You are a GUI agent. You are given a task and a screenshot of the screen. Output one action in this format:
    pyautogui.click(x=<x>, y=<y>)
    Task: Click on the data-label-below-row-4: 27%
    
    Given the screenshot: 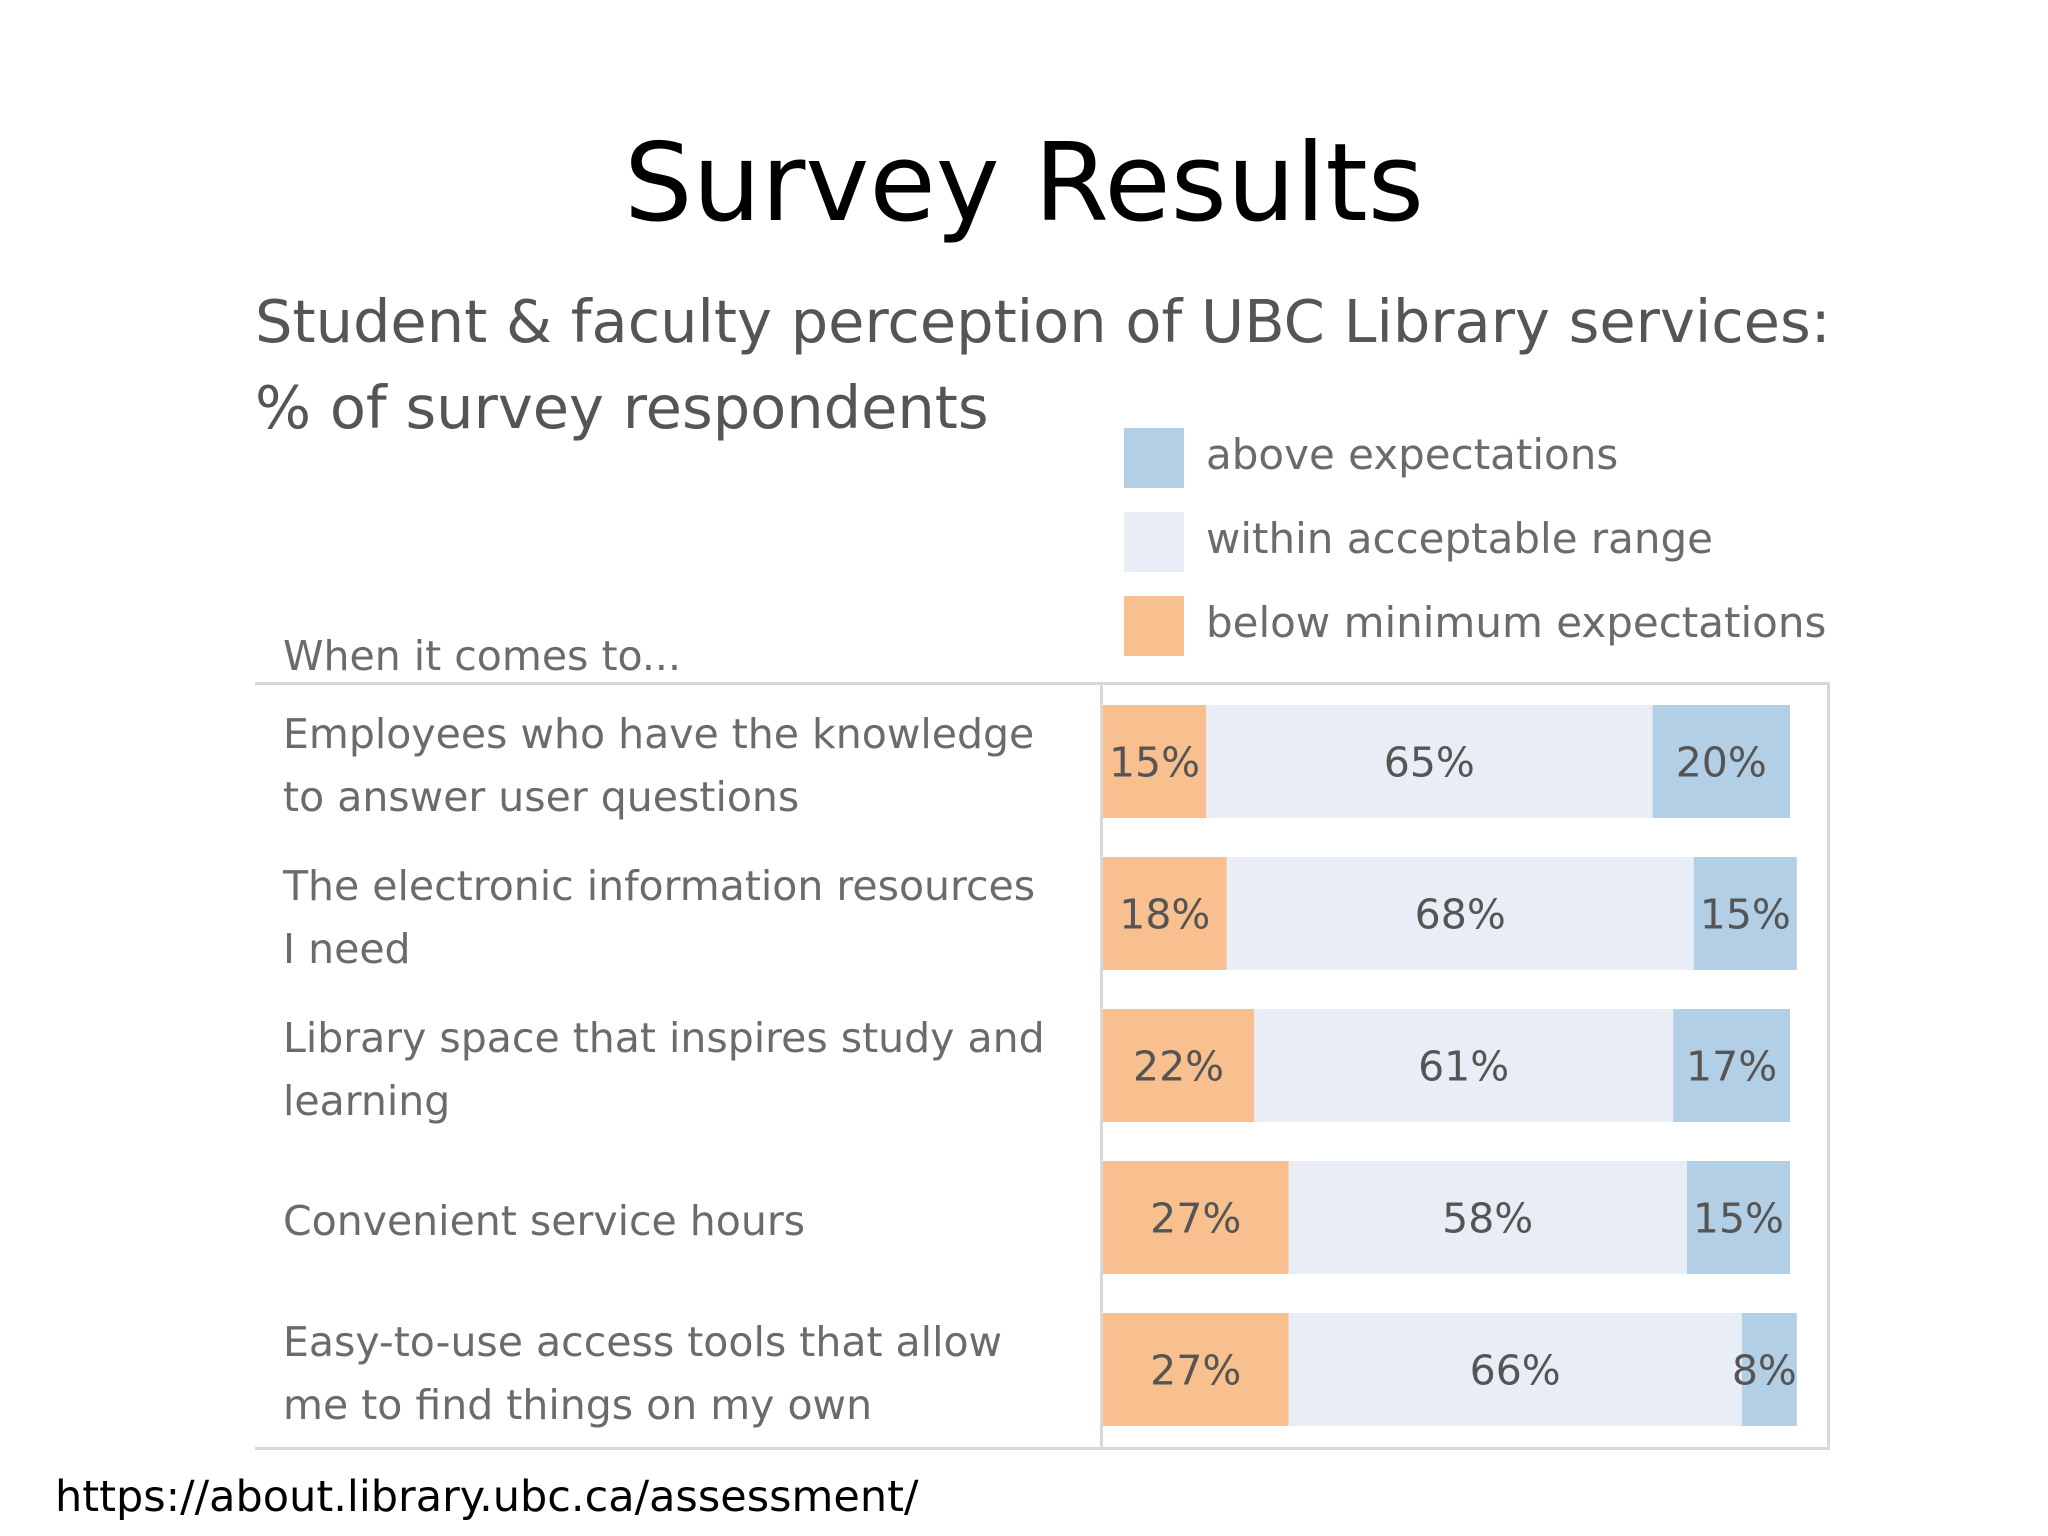 What is the action you would take?
    pyautogui.click(x=1195, y=1219)
    